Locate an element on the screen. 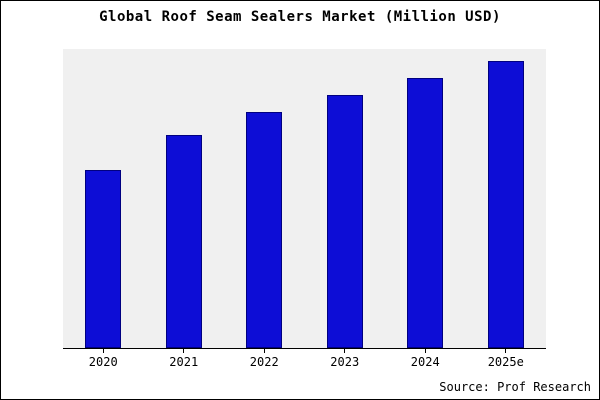 This screenshot has height=400, width=600. bar-column-2022 is located at coordinates (264, 198).